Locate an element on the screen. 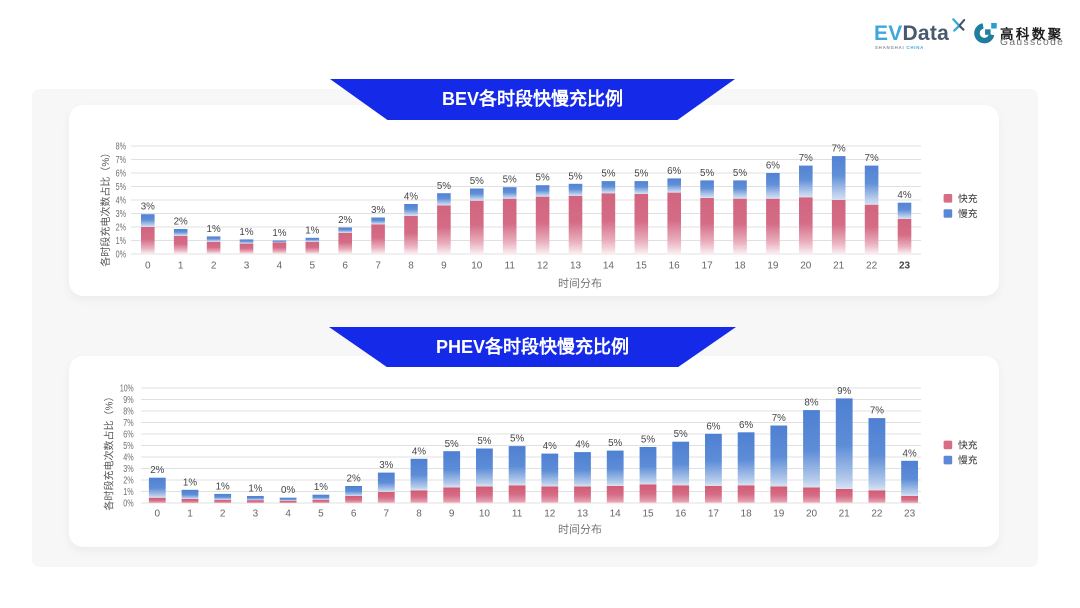 This screenshot has height=608, width=1080. svg-text: 7 is located at coordinates (378, 266).